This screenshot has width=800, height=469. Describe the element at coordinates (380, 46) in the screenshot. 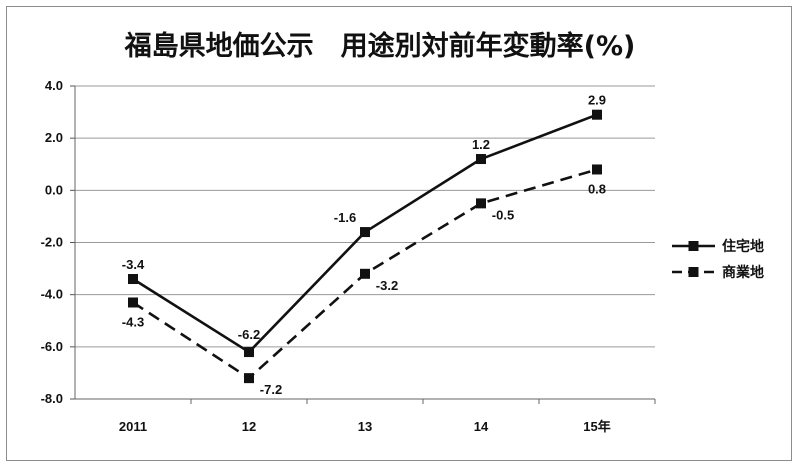

I see `chart-title: 福島県地価公示 用途別対前年変動率(%)` at that location.